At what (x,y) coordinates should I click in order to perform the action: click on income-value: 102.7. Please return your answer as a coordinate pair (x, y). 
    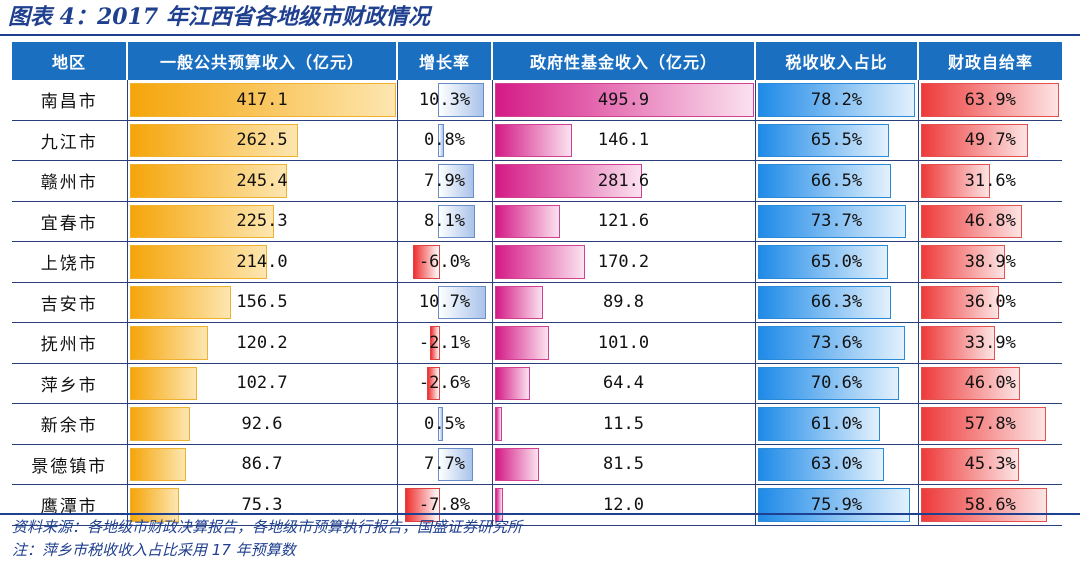
    Looking at the image, I should click on (262, 383).